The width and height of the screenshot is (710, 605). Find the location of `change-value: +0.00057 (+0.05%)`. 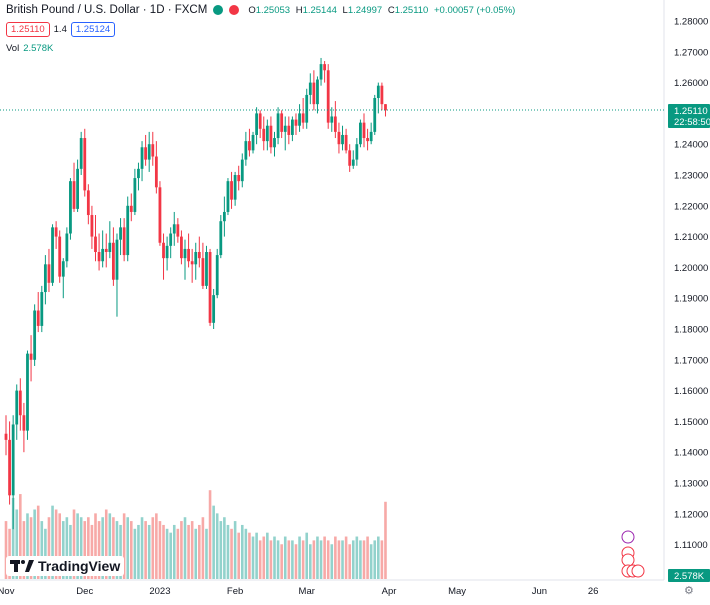

change-value: +0.00057 (+0.05%) is located at coordinates (474, 10).